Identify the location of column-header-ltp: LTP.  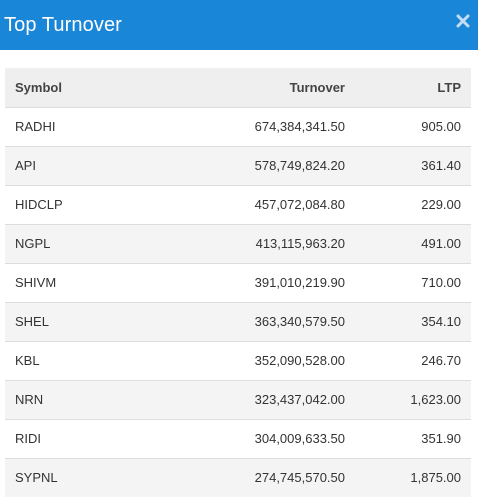
(449, 87).